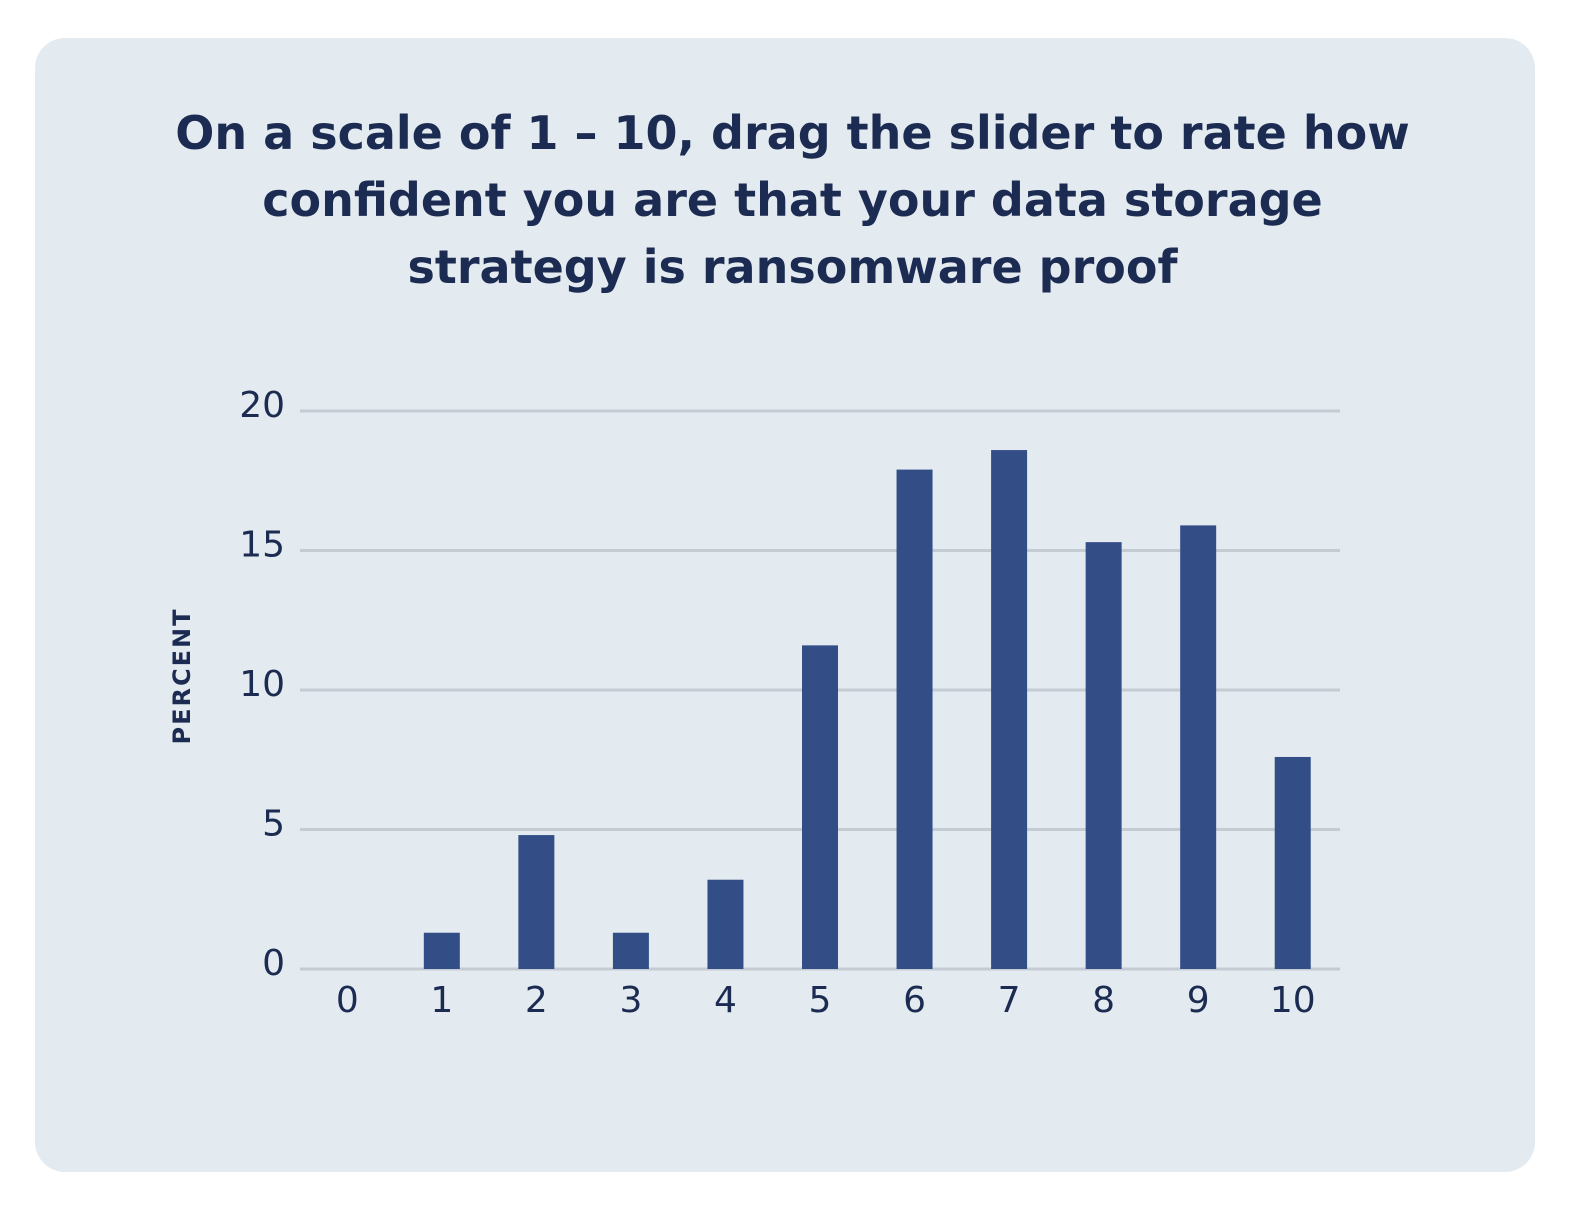 This screenshot has height=1225, width=1585. What do you see at coordinates (725, 1000) in the screenshot?
I see `x-tick-label: 4` at bounding box center [725, 1000].